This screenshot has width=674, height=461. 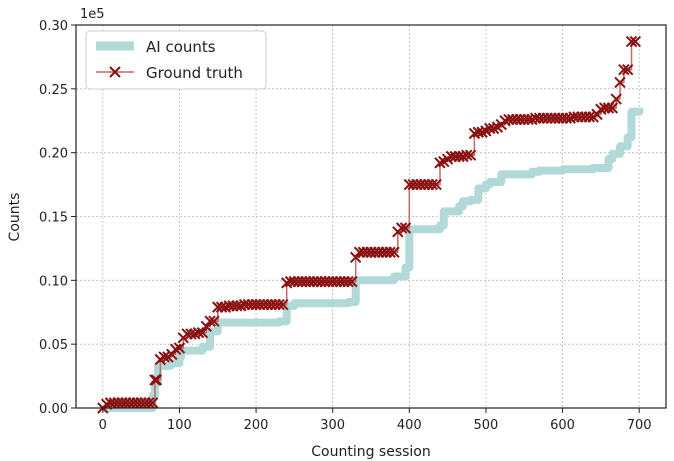 What do you see at coordinates (53, 281) in the screenshot?
I see `y-tick-label: 0.10` at bounding box center [53, 281].